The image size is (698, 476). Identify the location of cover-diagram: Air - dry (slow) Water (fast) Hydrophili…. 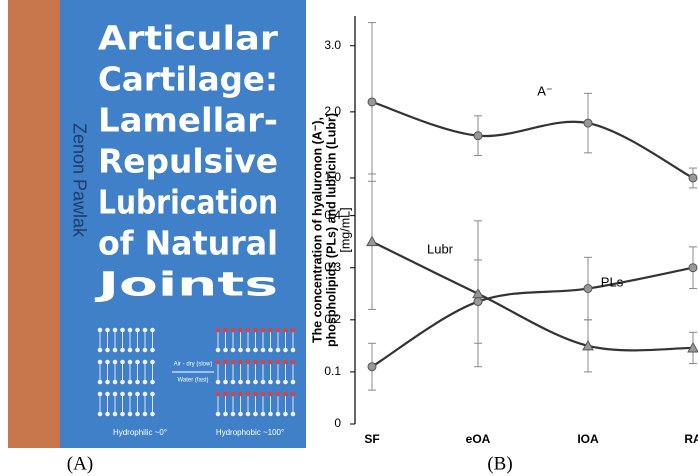
(196, 382).